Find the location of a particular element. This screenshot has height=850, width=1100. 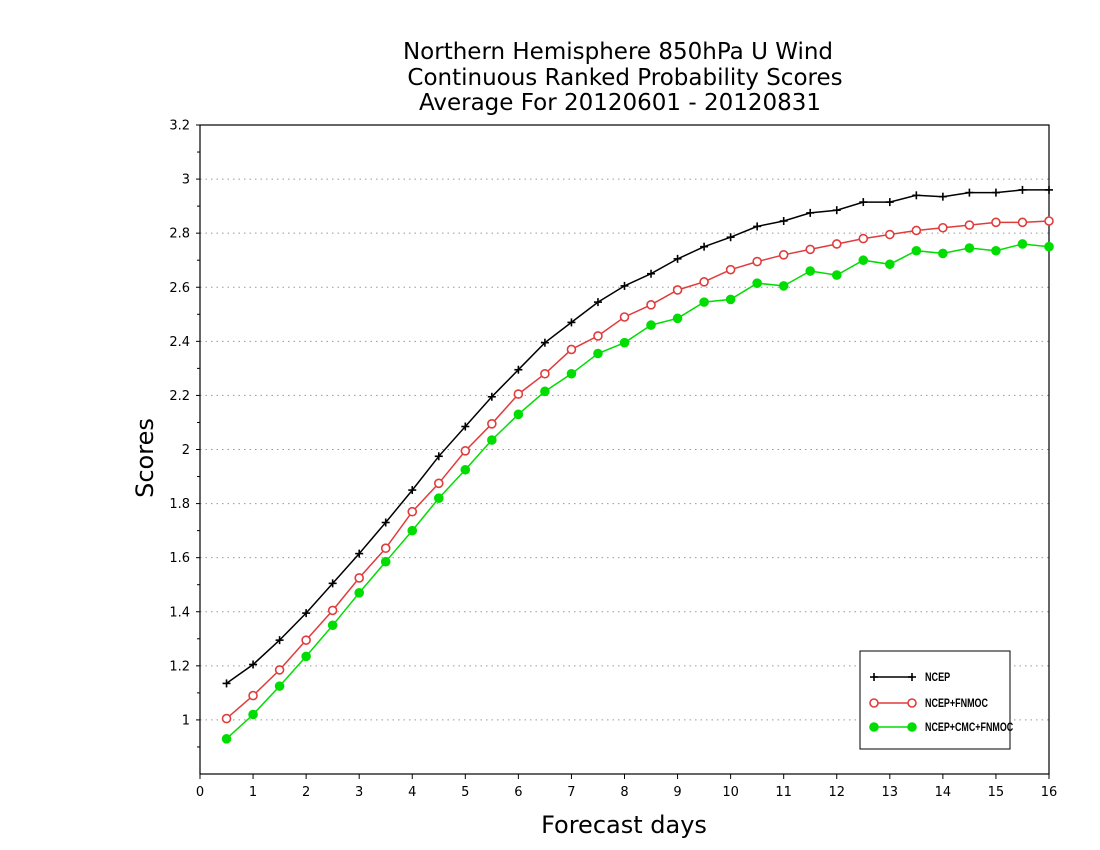

x-tick-label: 11 is located at coordinates (783, 792).